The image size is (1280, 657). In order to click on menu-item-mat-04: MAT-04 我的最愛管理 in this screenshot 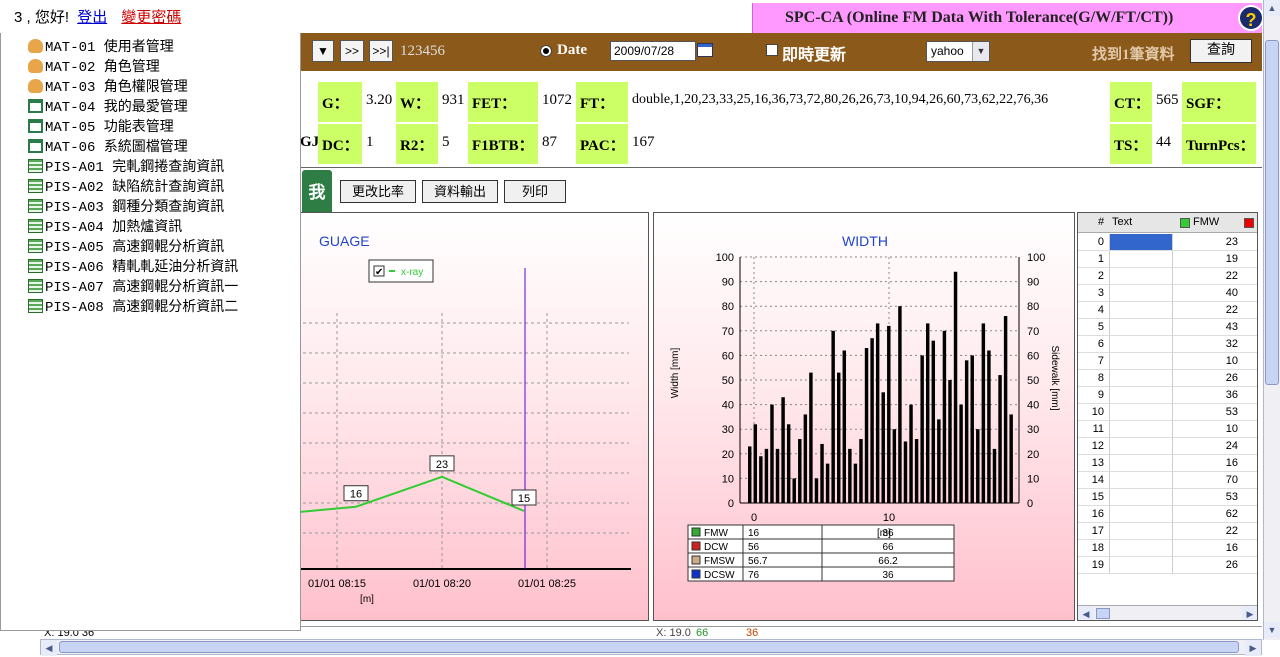, I will do `click(108, 106)`.